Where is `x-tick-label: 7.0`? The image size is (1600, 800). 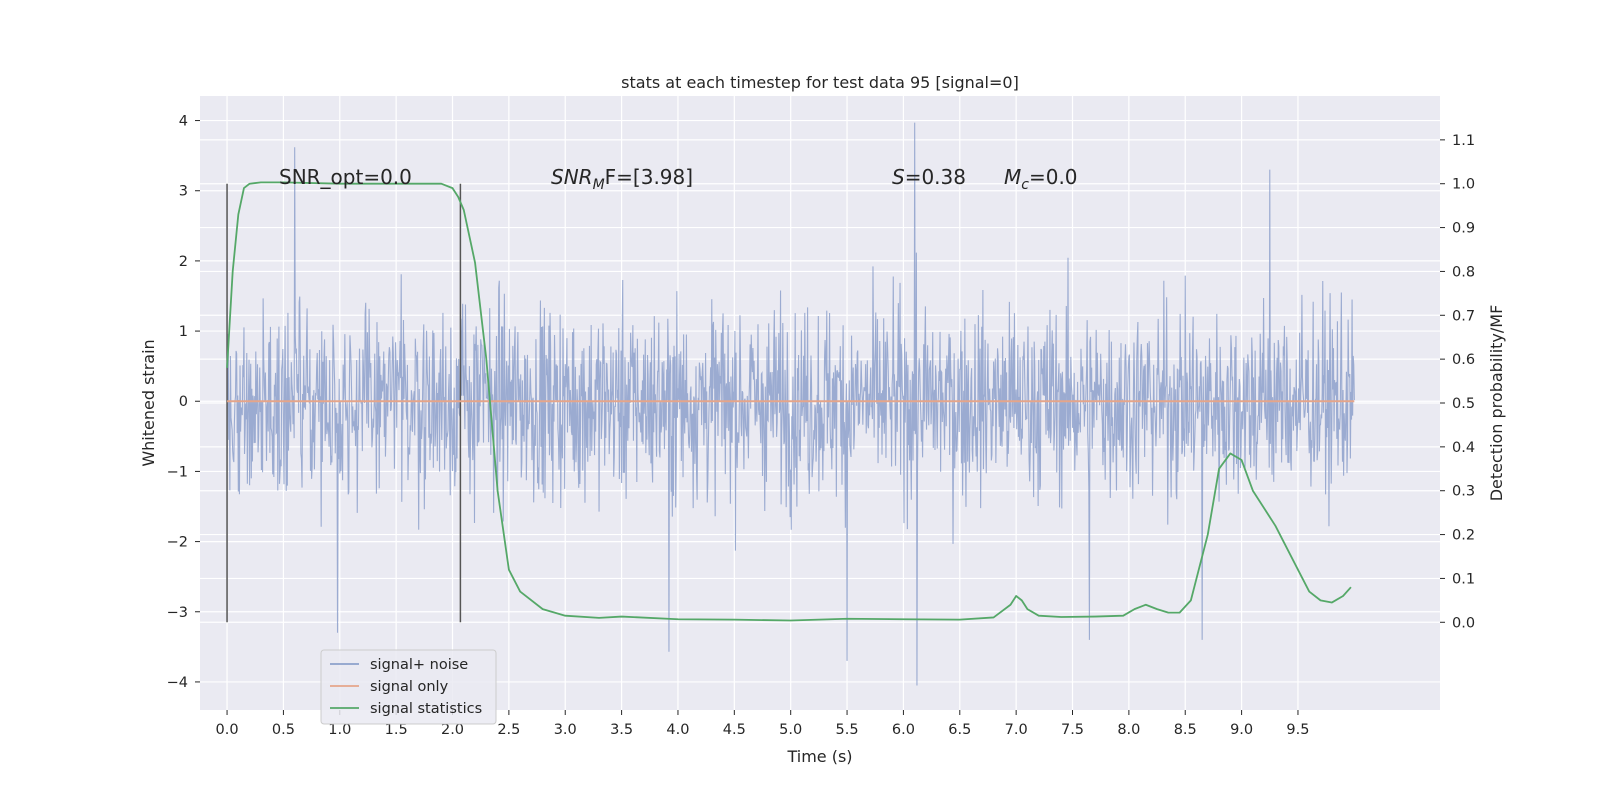
x-tick-label: 7.0 is located at coordinates (1016, 730).